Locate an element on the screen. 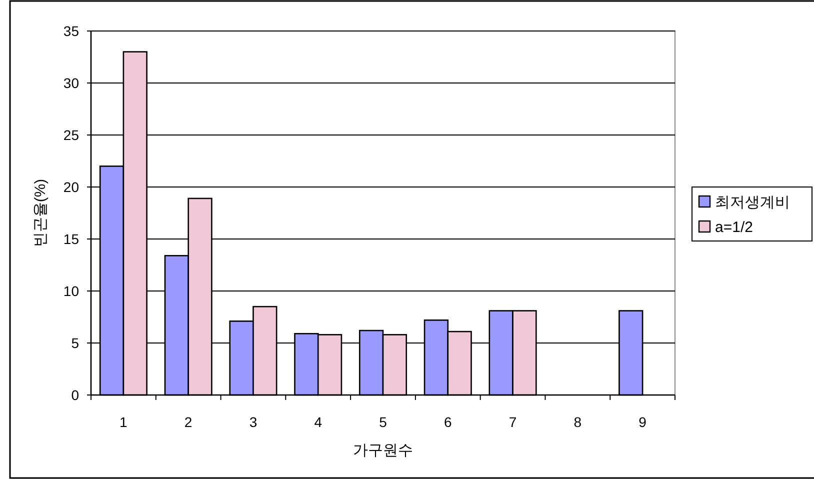 The height and width of the screenshot is (479, 814). y-tick-label: 25 is located at coordinates (71, 135).